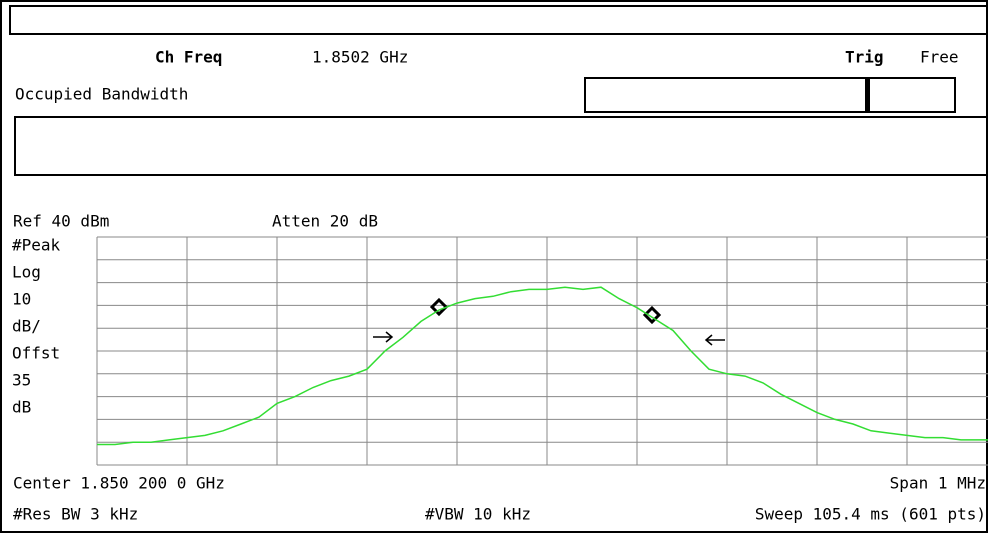 The width and height of the screenshot is (988, 533). What do you see at coordinates (498, 20) in the screenshot?
I see `top-box` at bounding box center [498, 20].